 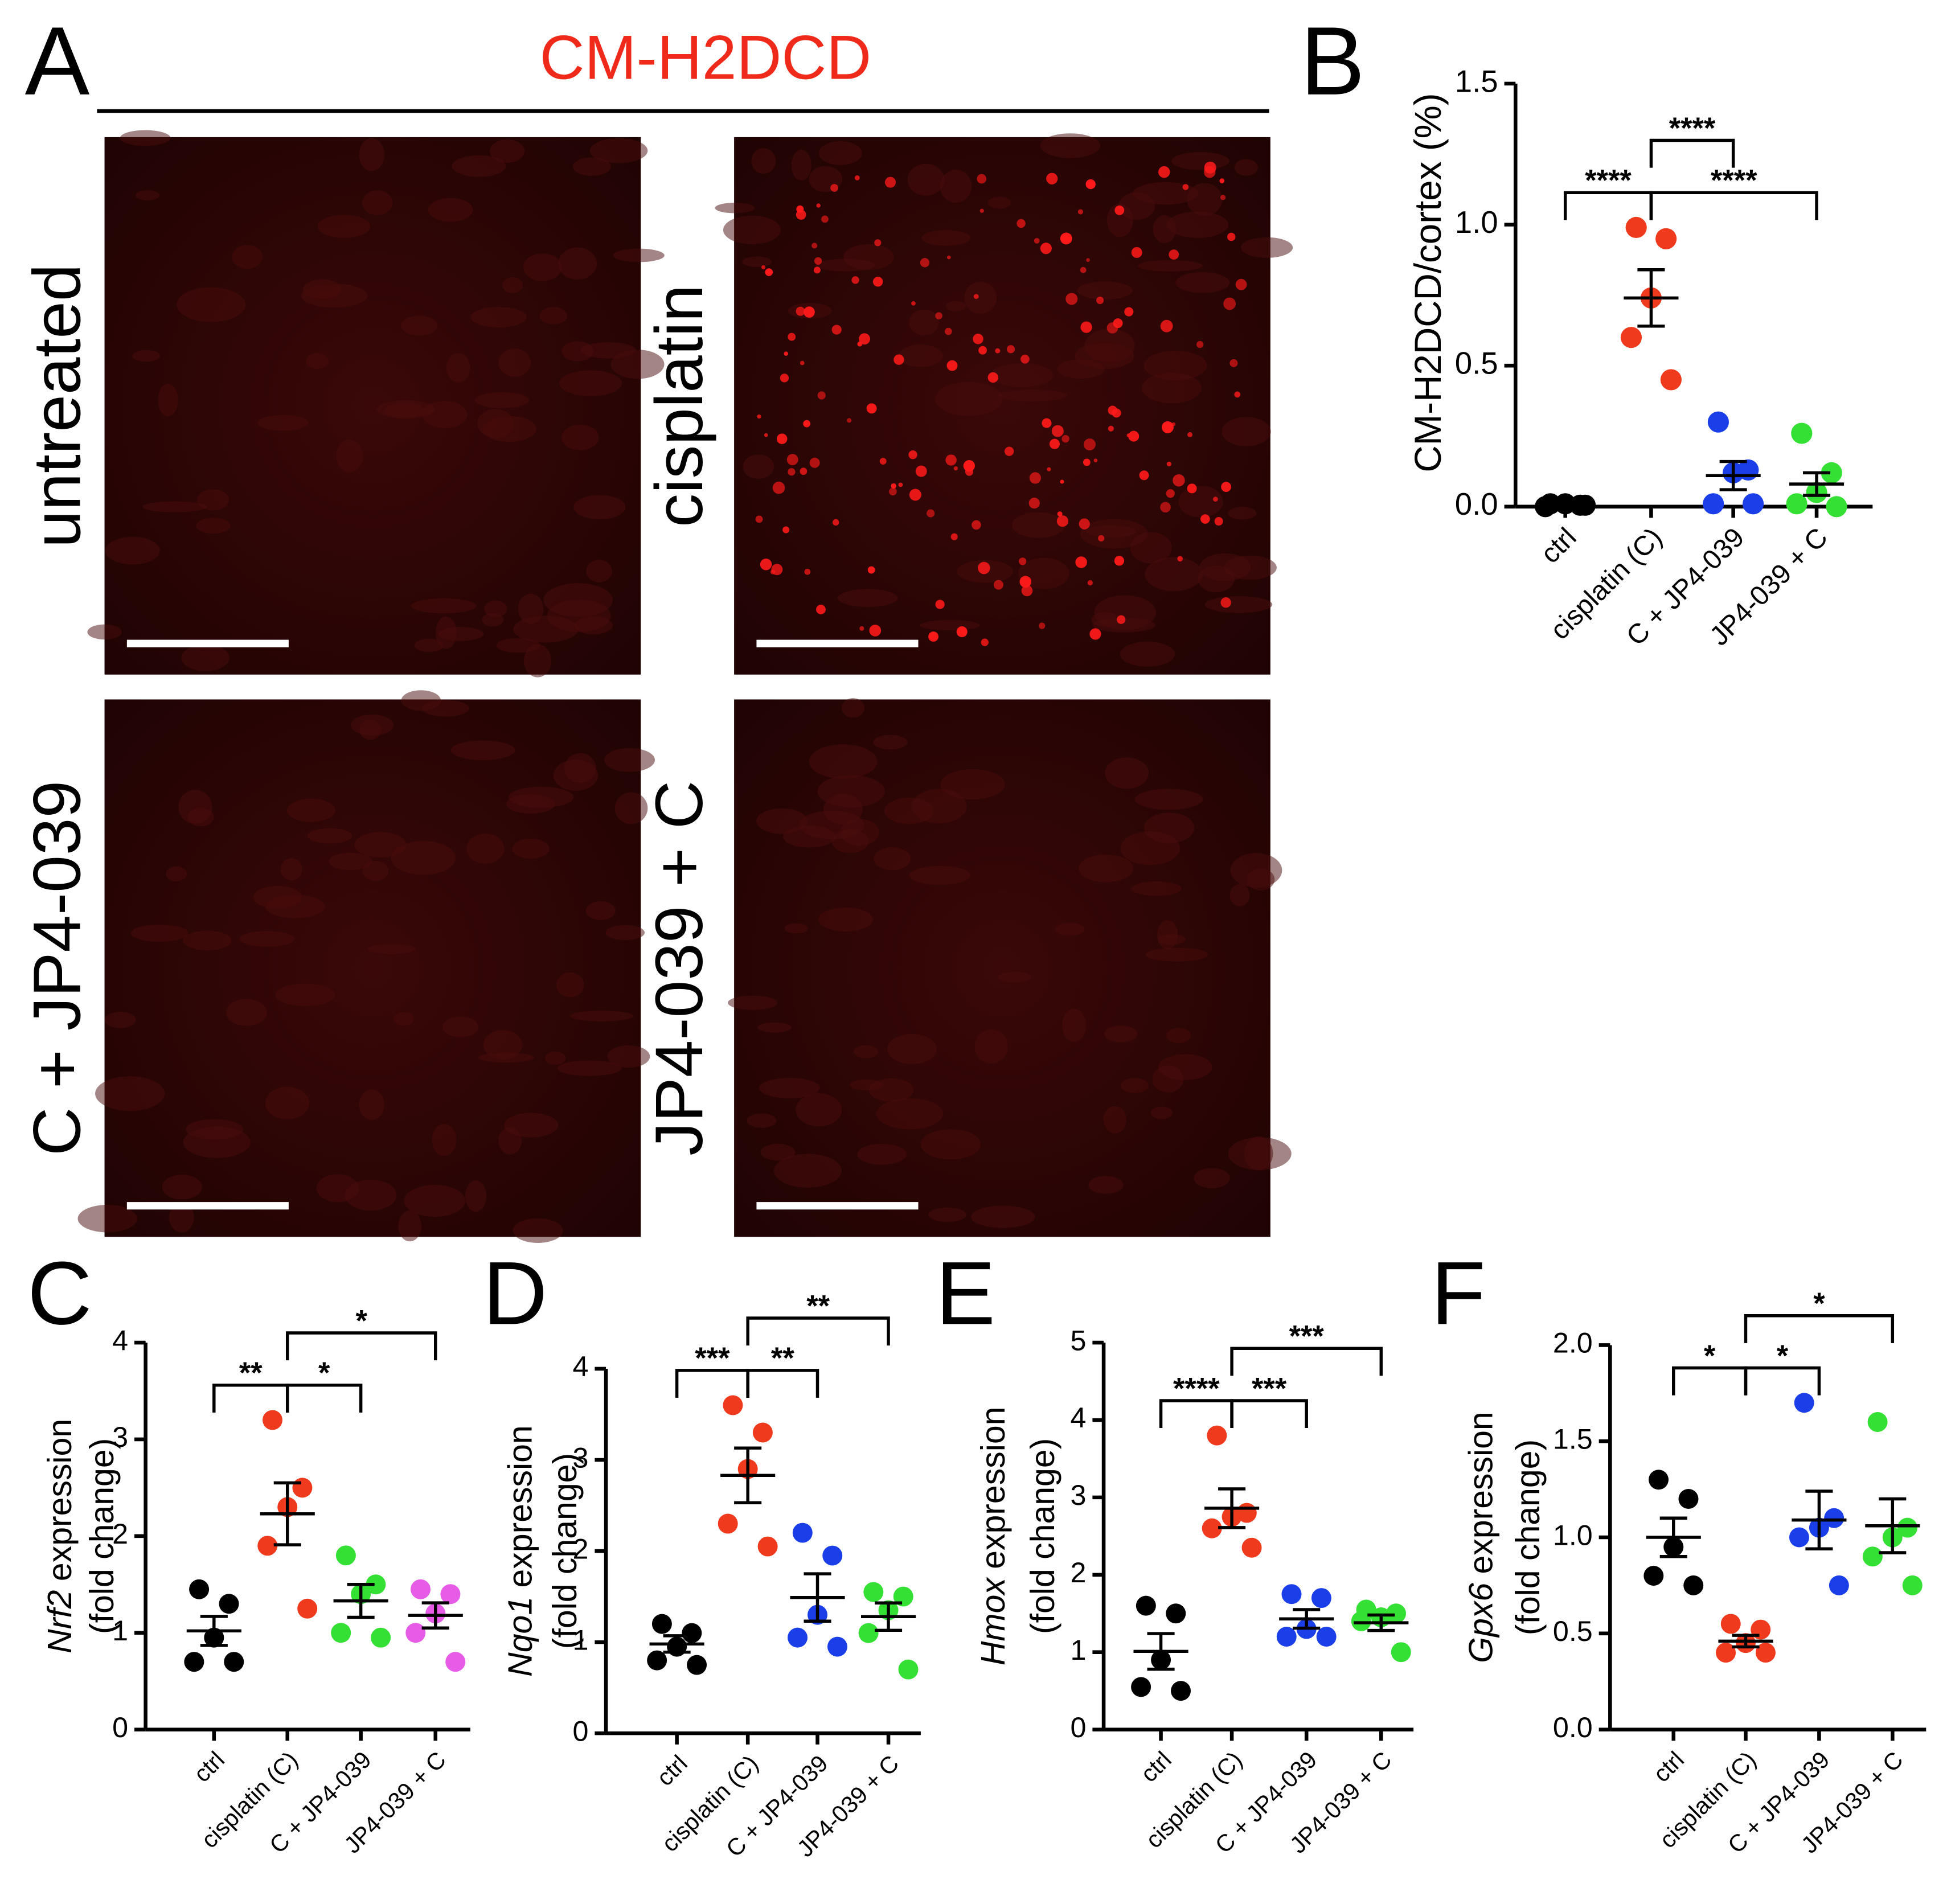 I want to click on micrograph, so click(x=372, y=406).